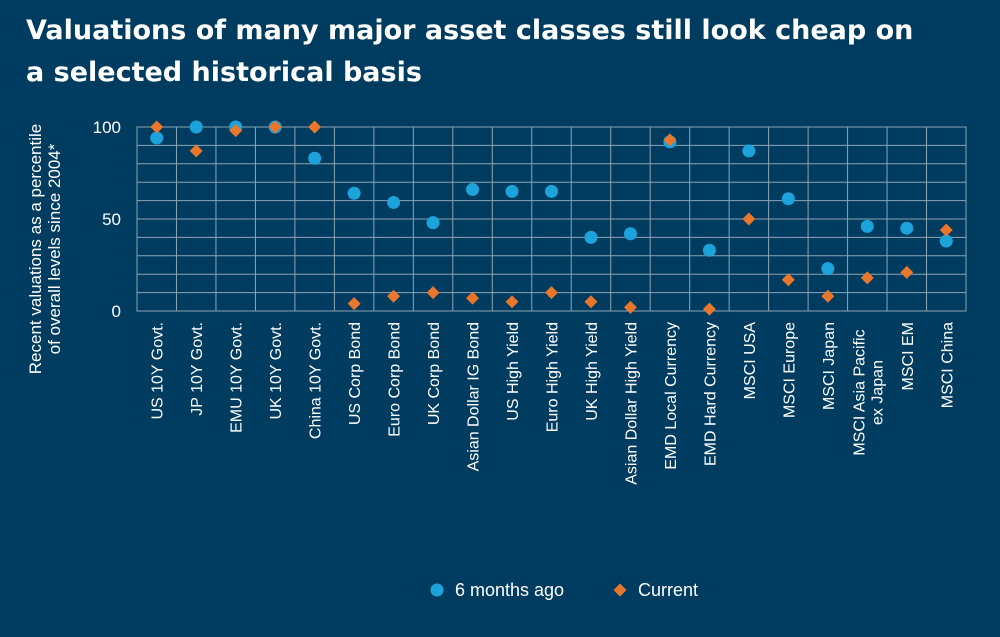 The width and height of the screenshot is (1000, 637). Describe the element at coordinates (620, 590) in the screenshot. I see `legend-marker-diamond` at that location.